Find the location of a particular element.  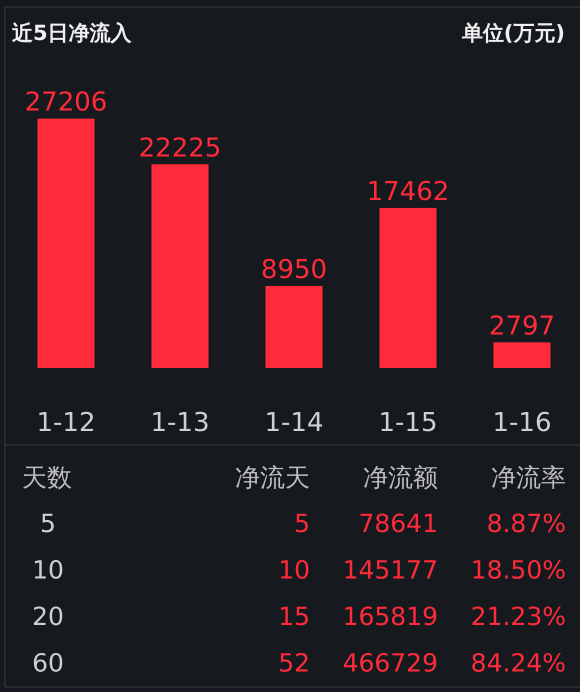

text: 单位(万元) is located at coordinates (512, 33).